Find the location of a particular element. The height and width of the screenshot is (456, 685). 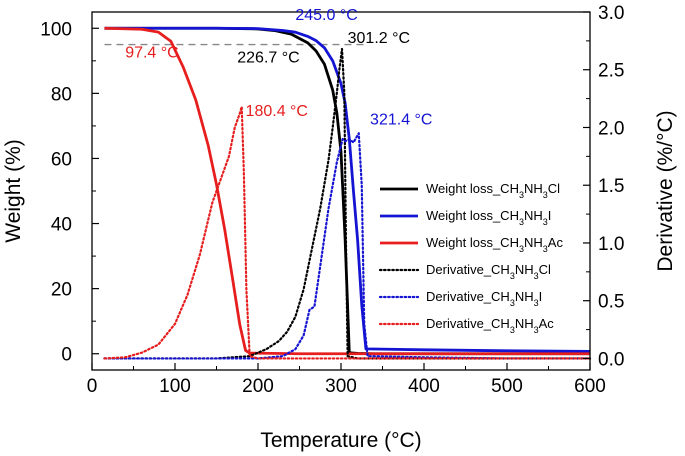

y-right-tick-label: 3.0 is located at coordinates (611, 13).